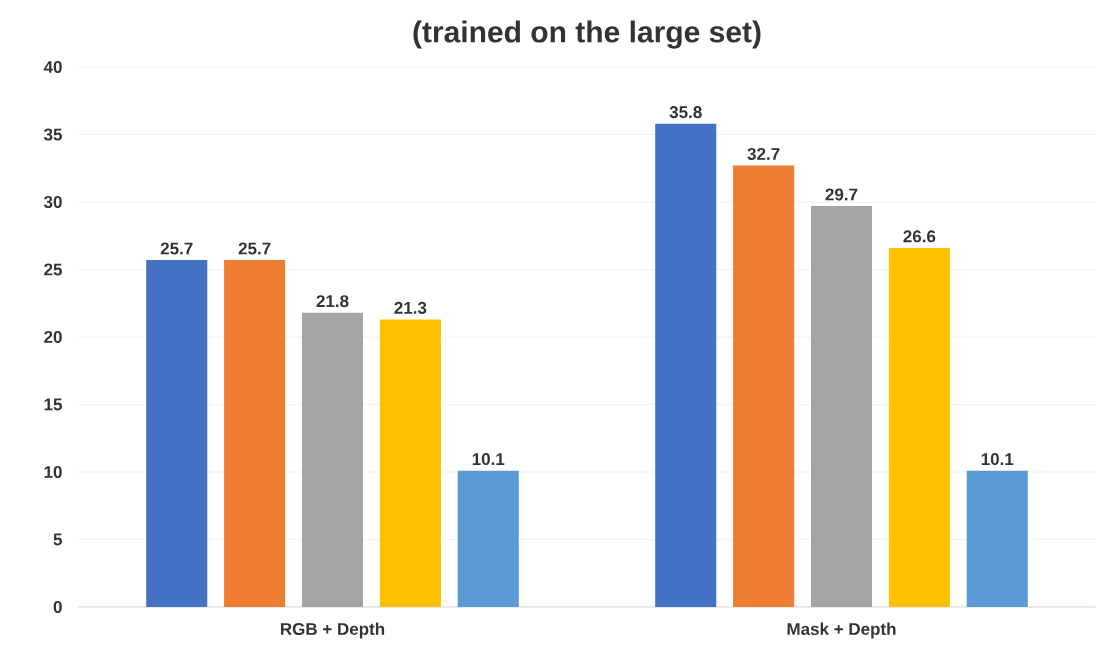 Image resolution: width=1102 pixels, height=662 pixels. What do you see at coordinates (53, 404) in the screenshot?
I see `y-tick-label: 15` at bounding box center [53, 404].